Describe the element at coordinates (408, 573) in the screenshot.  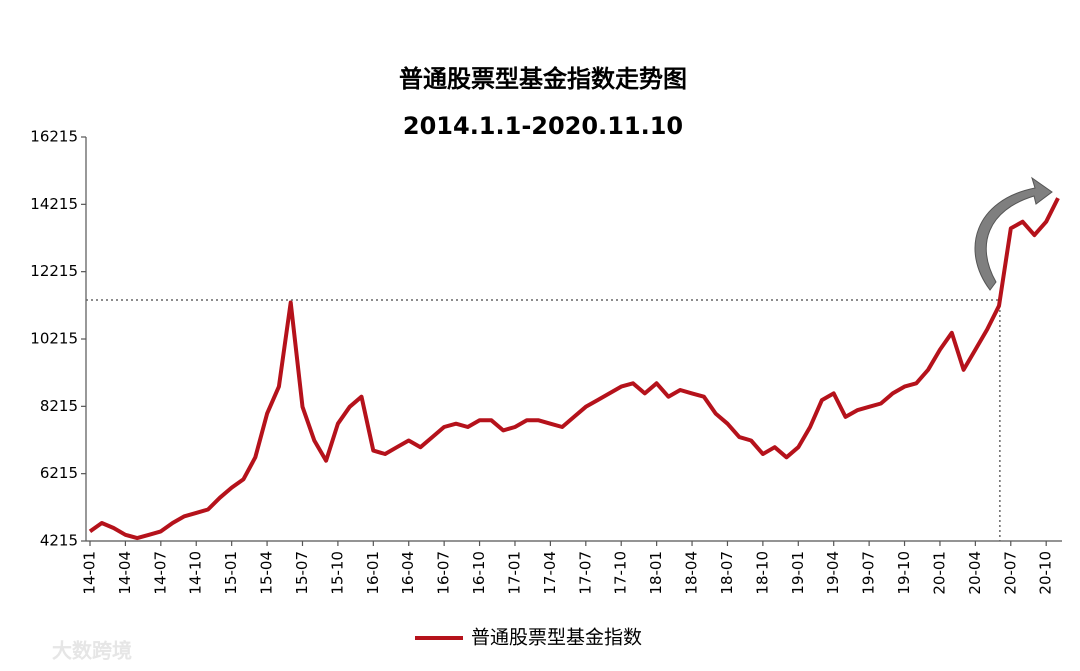
I see `x-tick-label: 16-04` at that location.